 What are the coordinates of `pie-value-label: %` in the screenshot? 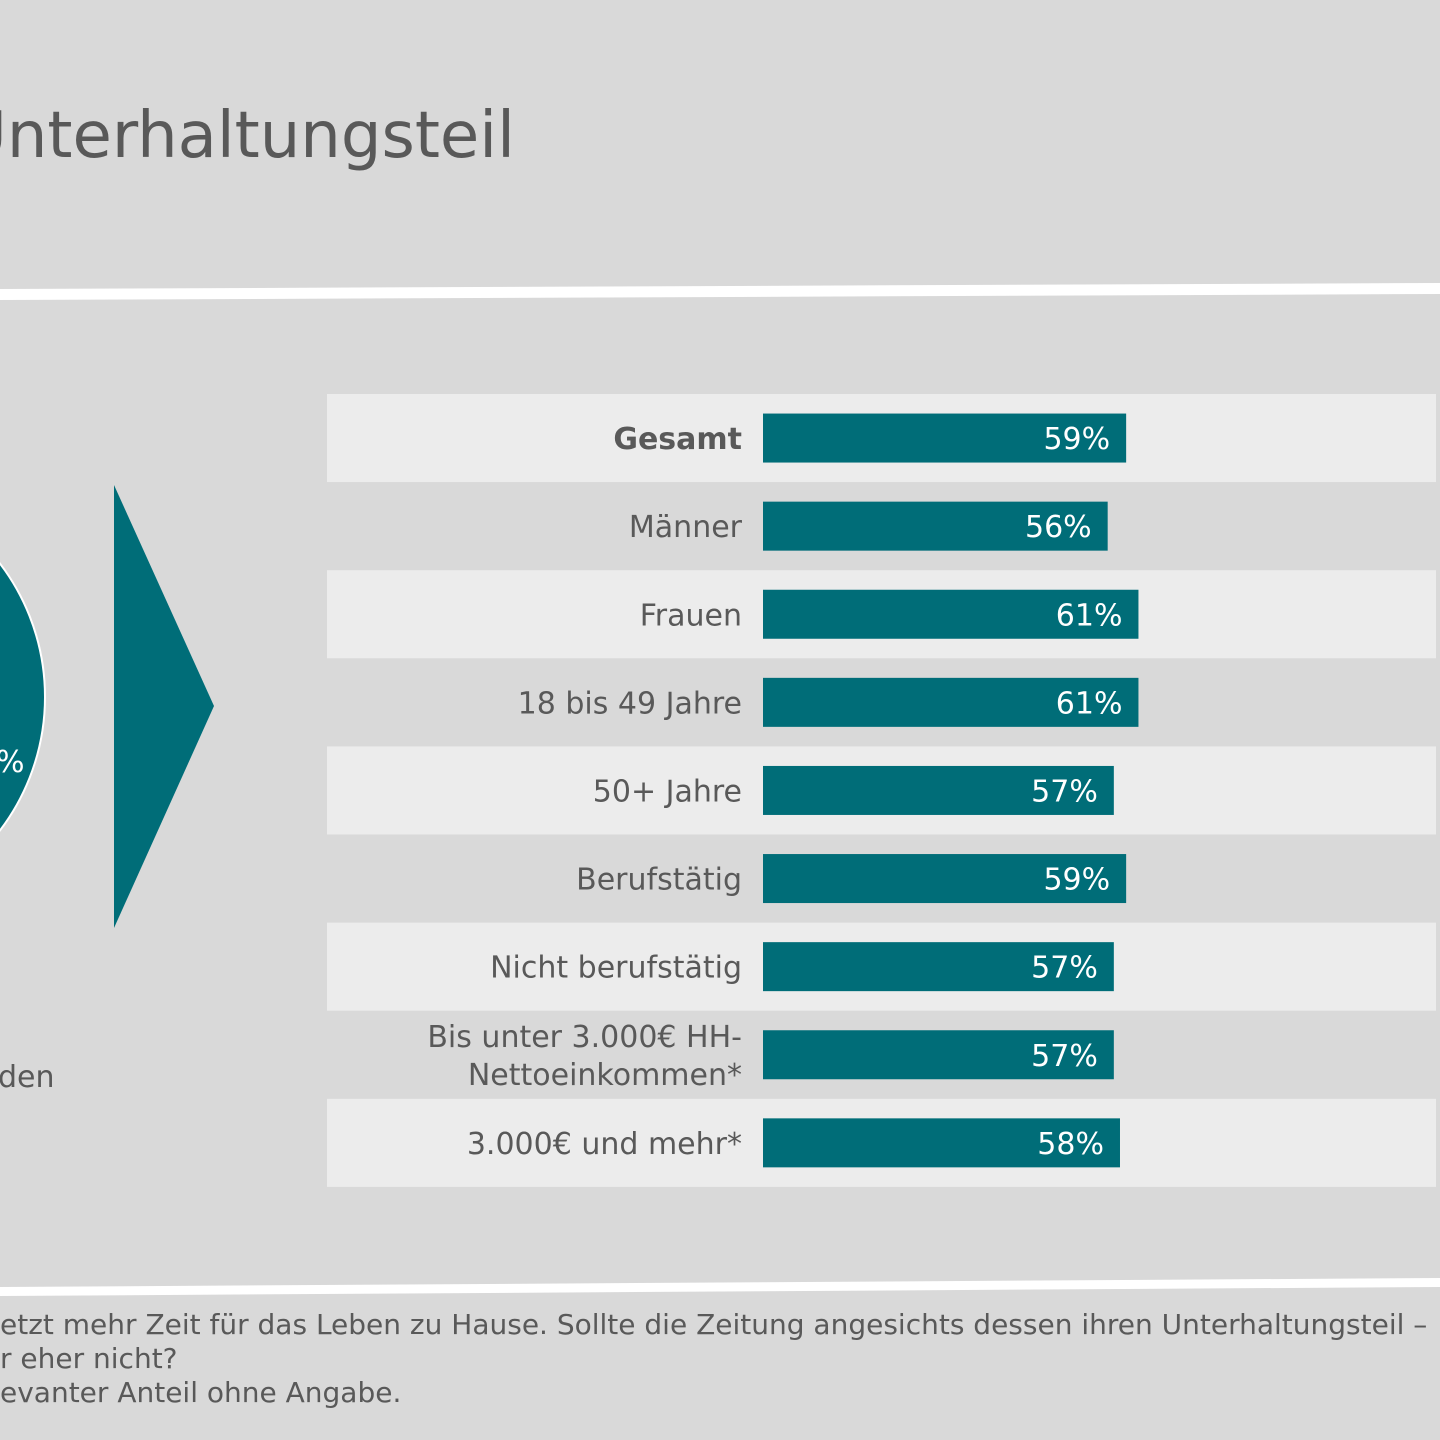 It's located at (12, 762).